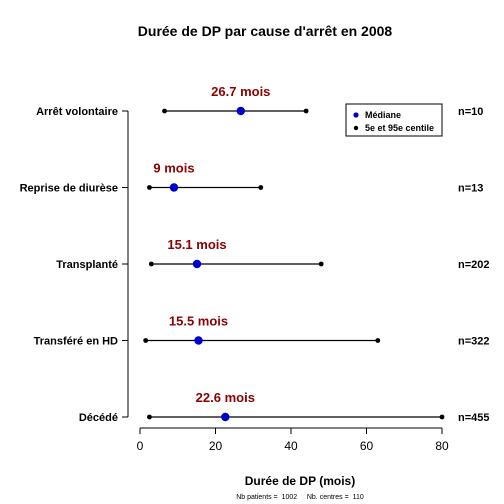  What do you see at coordinates (470, 189) in the screenshot?
I see `sample-size-label: n=13` at bounding box center [470, 189].